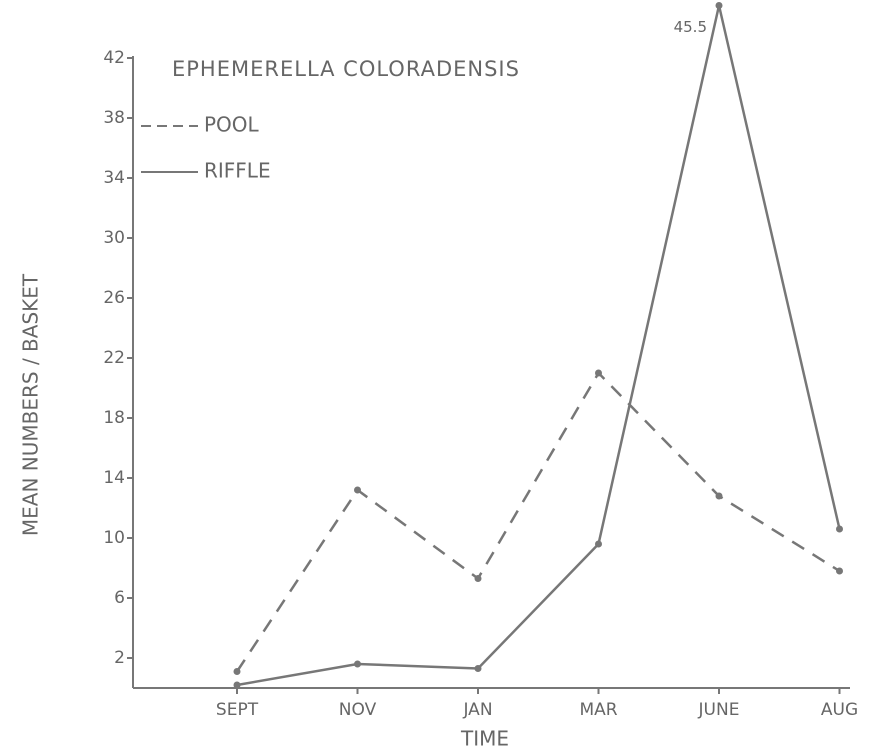 This screenshot has width=872, height=752. I want to click on y-tick-label: 22, so click(114, 358).